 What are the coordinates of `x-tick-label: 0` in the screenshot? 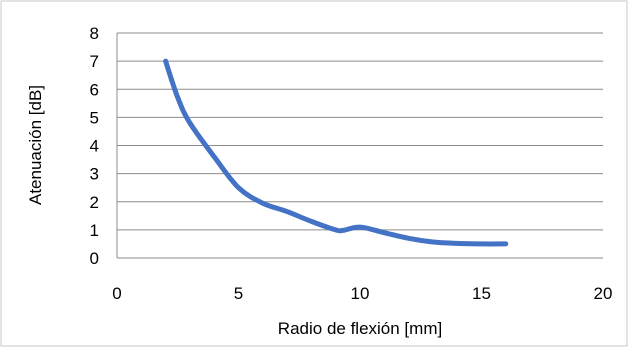 It's located at (116, 293).